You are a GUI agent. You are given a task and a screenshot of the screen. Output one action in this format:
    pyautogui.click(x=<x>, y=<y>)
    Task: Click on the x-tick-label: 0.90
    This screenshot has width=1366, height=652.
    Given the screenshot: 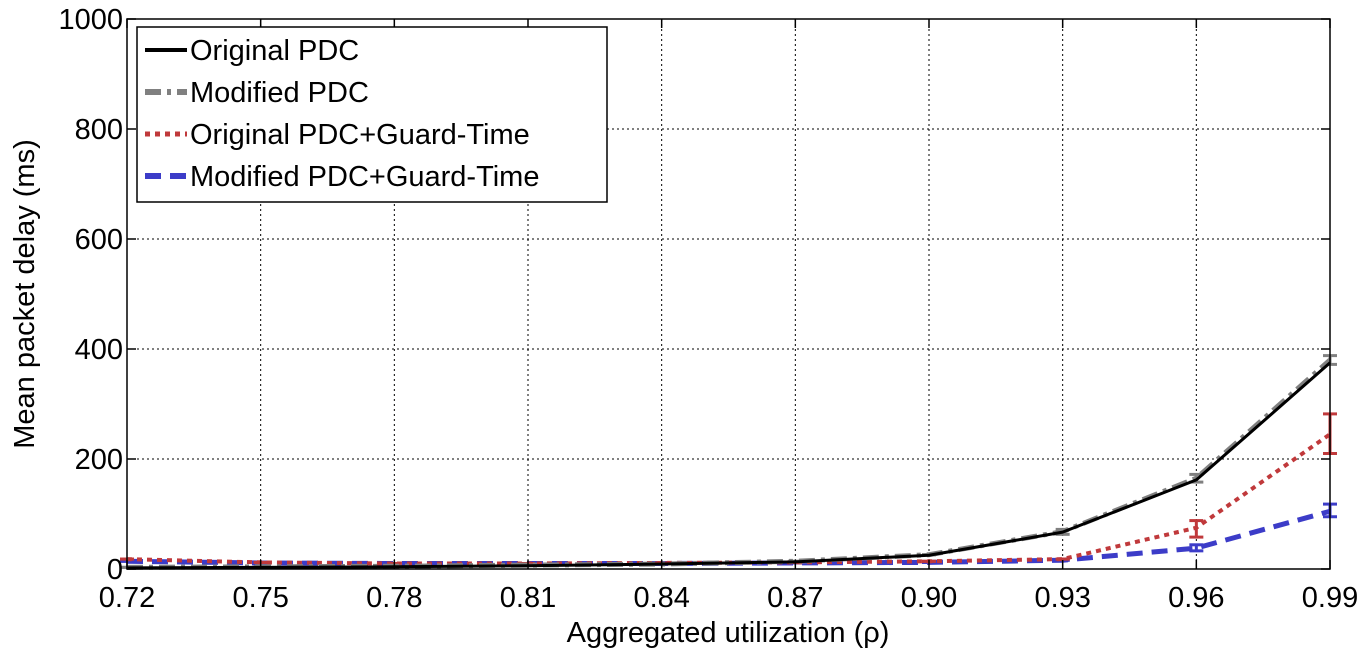 What is the action you would take?
    pyautogui.click(x=929, y=598)
    